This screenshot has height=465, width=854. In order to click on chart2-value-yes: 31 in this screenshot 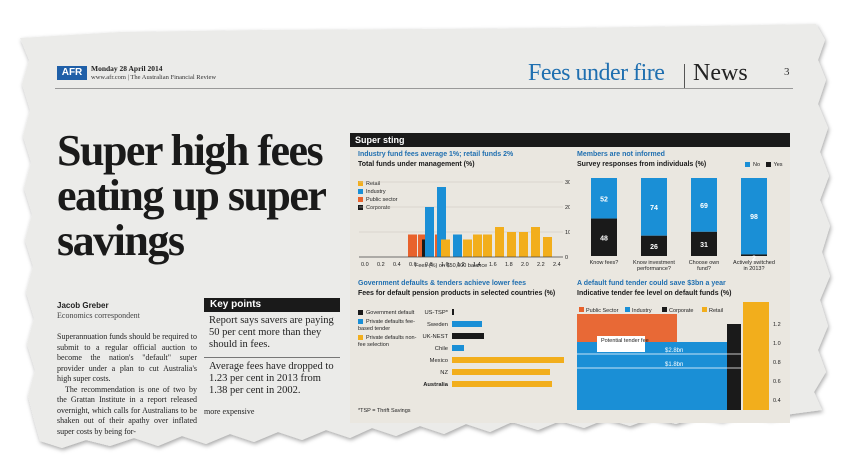, I will do `click(704, 245)`.